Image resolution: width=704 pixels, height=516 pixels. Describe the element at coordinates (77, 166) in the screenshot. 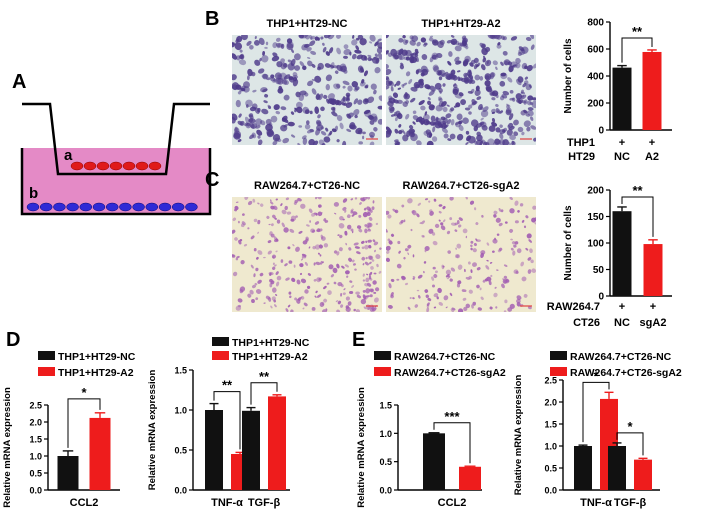

I see `upper-cell` at that location.